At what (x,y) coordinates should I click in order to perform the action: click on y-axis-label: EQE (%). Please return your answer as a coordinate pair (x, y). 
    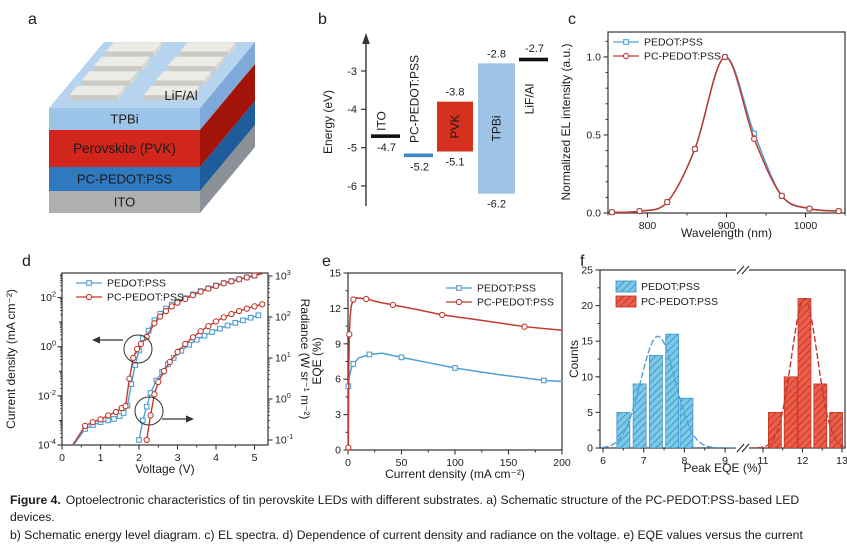
    Looking at the image, I should click on (317, 360).